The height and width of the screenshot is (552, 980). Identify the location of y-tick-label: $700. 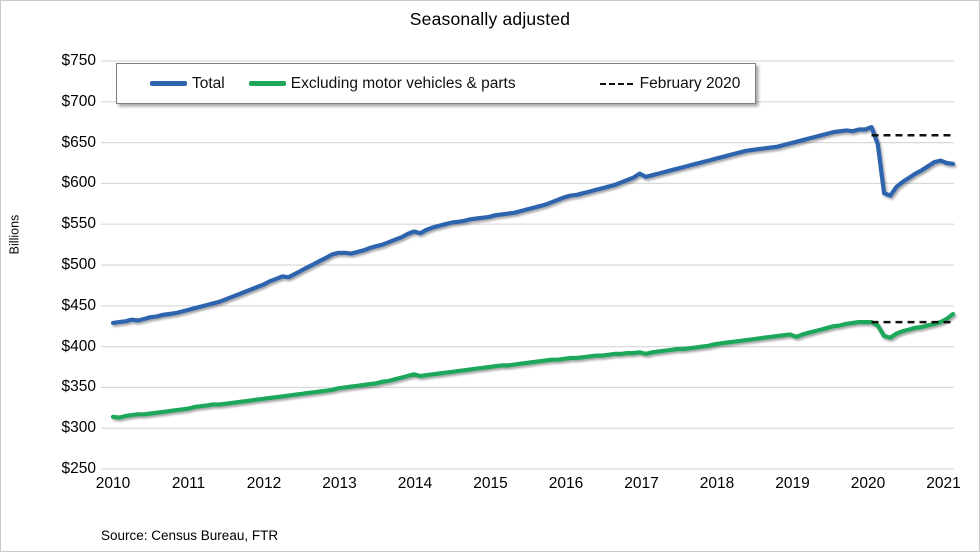
(78, 101).